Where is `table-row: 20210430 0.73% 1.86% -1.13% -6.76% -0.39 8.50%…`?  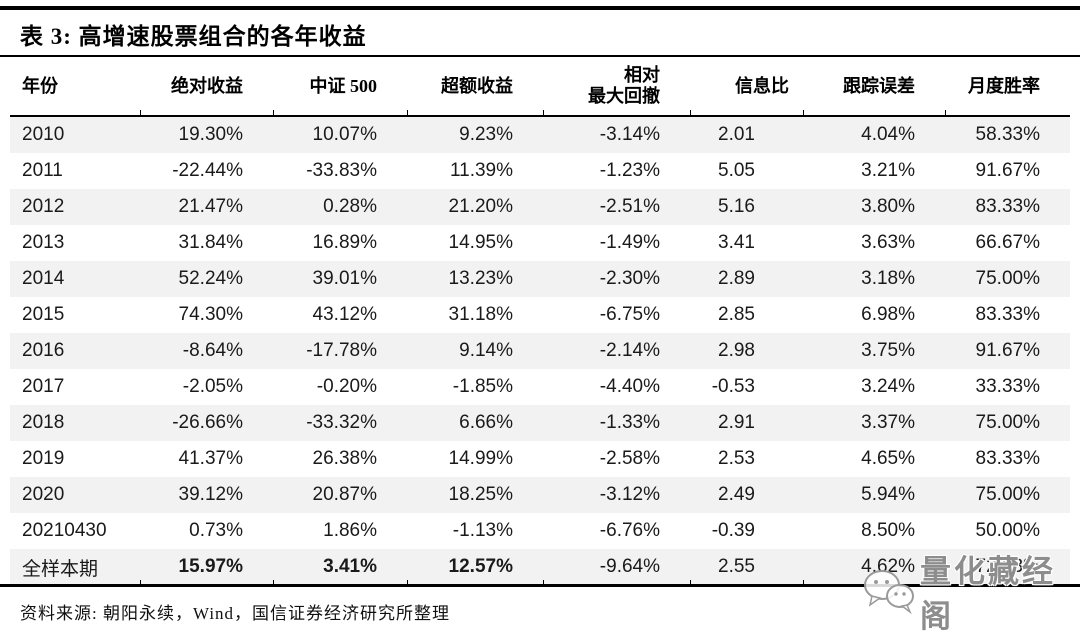 table-row: 20210430 0.73% 1.86% -1.13% -6.76% -0.39 8.50%… is located at coordinates (540, 531).